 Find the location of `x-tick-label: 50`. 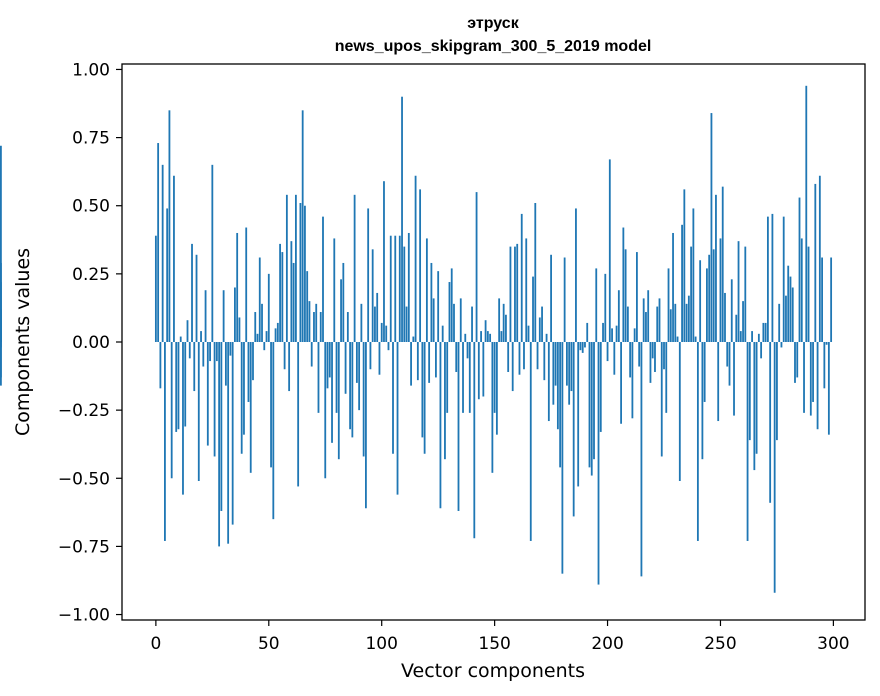

x-tick-label: 50 is located at coordinates (269, 644).